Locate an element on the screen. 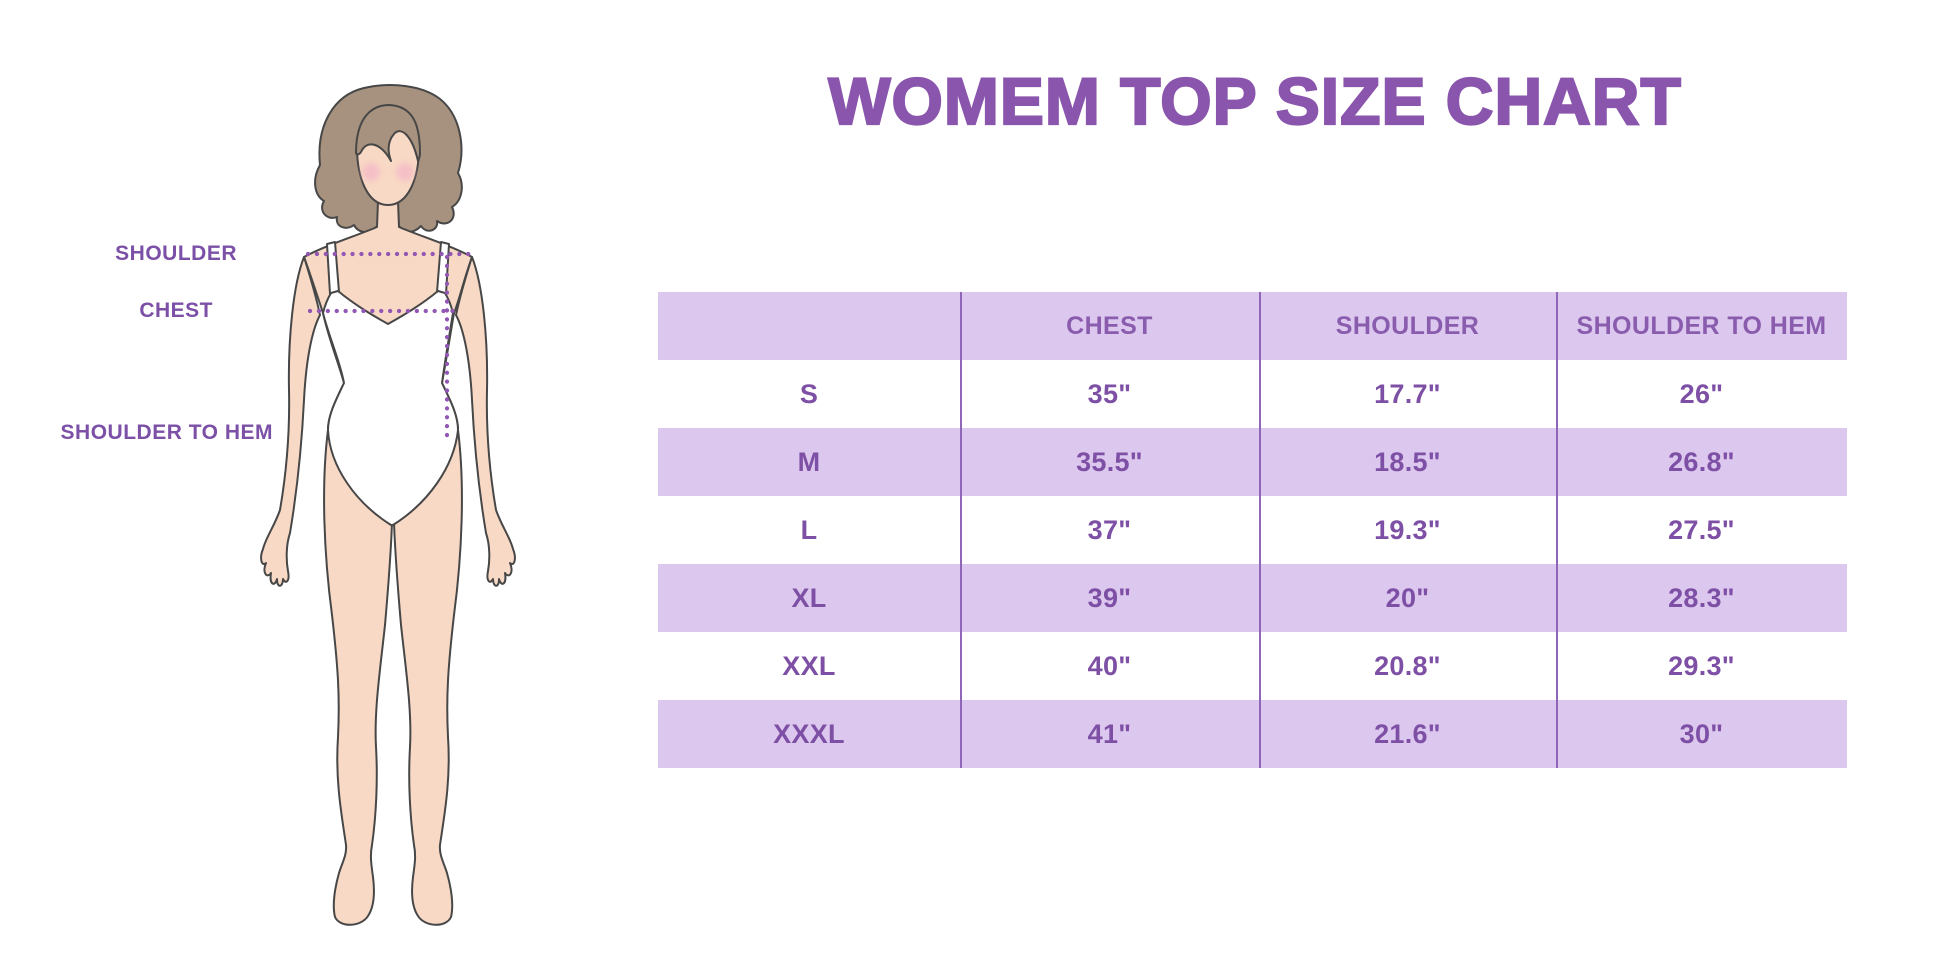 The width and height of the screenshot is (1946, 973). right-cheek-blush is located at coordinates (405, 172).